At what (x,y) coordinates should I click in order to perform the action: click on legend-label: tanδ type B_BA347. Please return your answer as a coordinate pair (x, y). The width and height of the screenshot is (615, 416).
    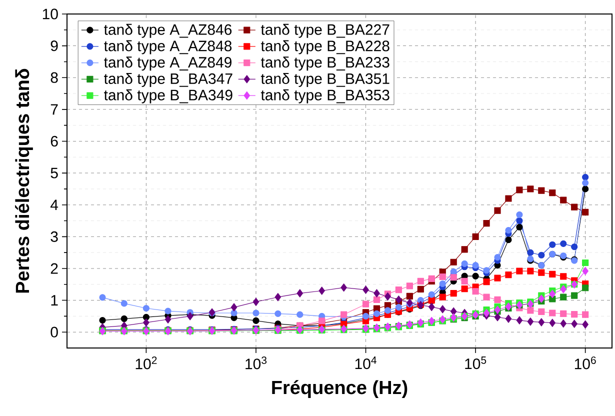
    Looking at the image, I should click on (168, 79).